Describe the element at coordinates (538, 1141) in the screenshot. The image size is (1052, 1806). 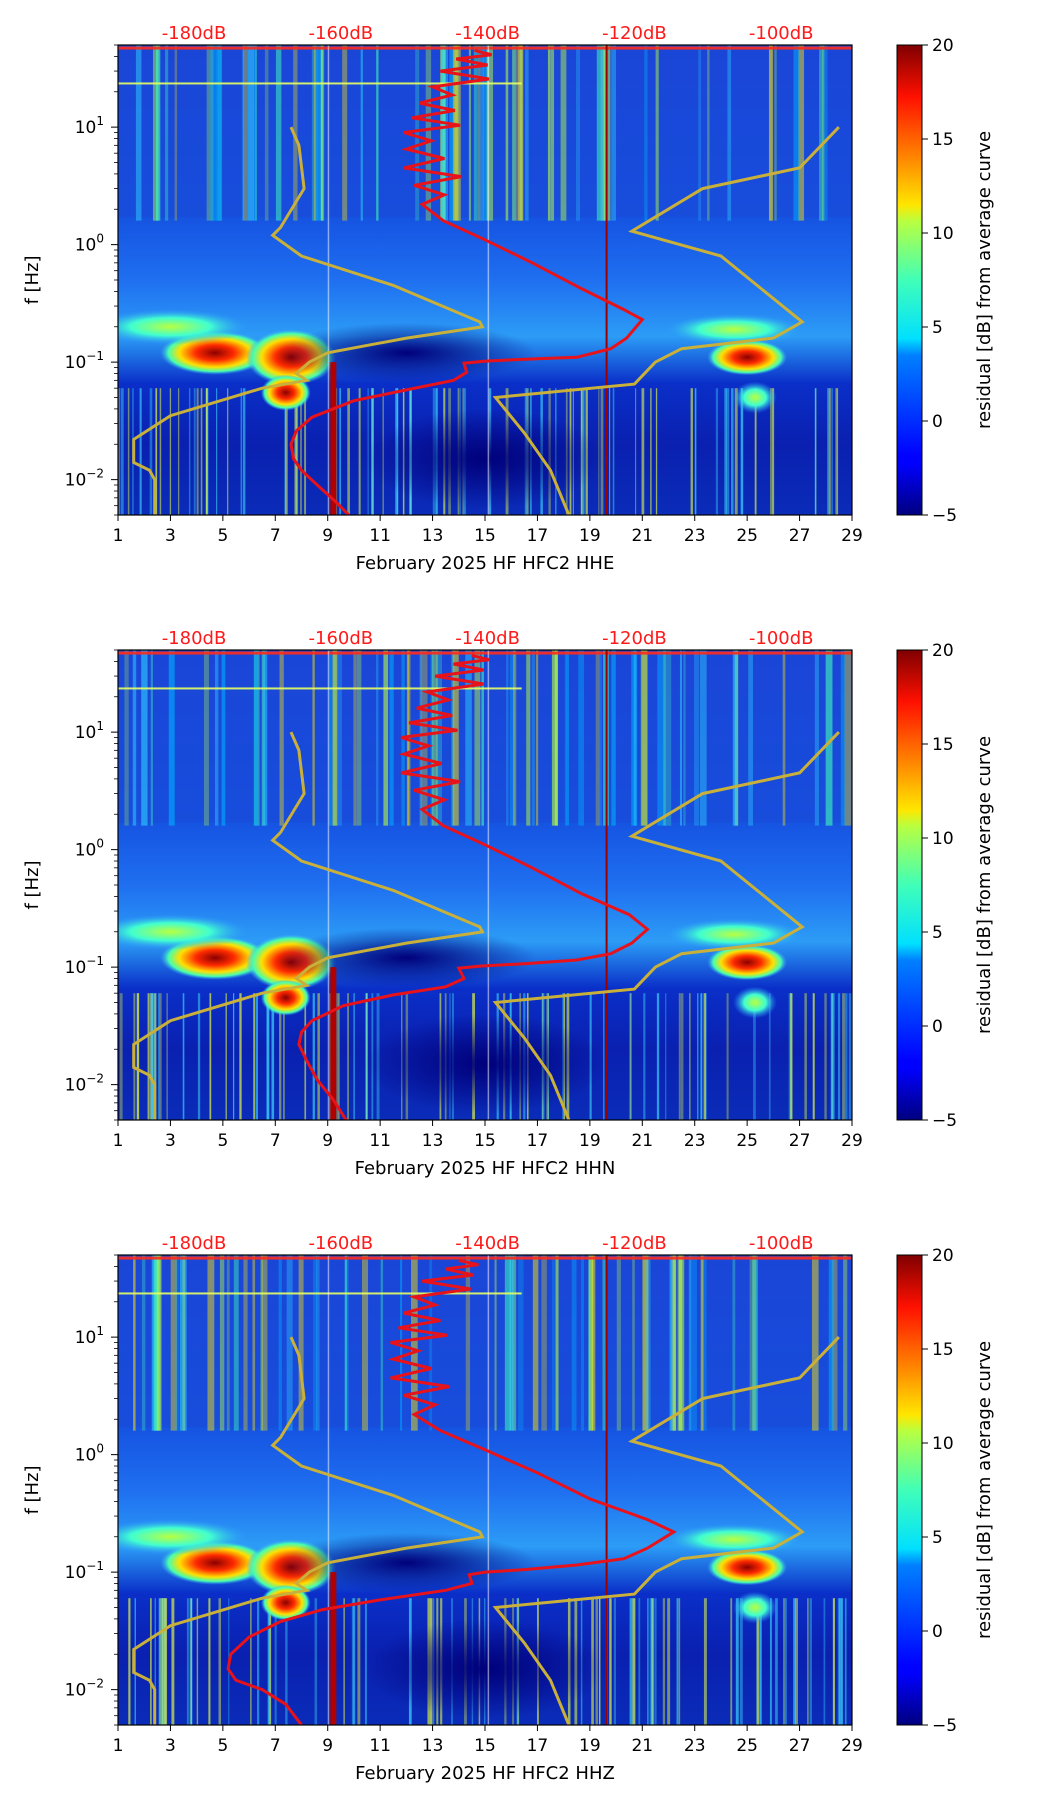
I see `x-tick-label: 17` at that location.